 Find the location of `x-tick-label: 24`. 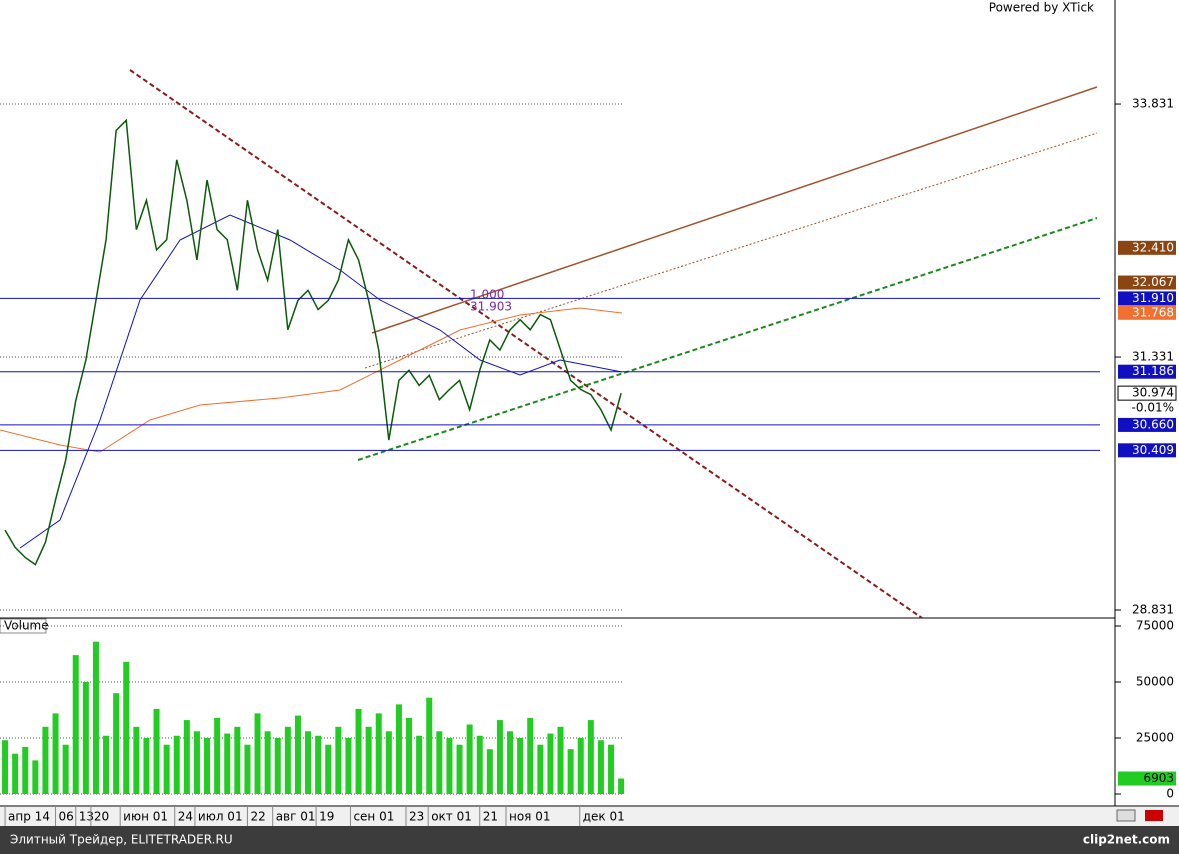

x-tick-label: 24 is located at coordinates (185, 817).